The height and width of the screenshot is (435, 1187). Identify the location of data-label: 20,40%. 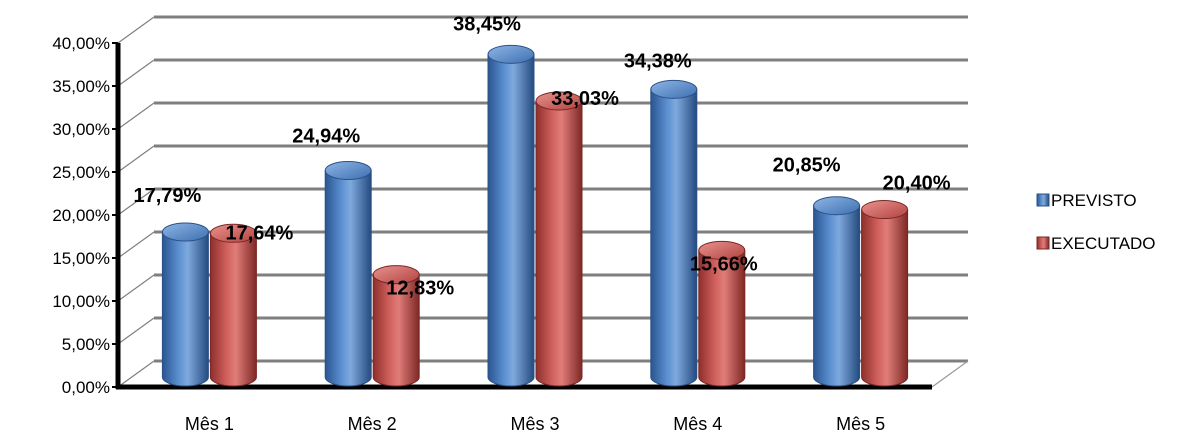
(917, 184).